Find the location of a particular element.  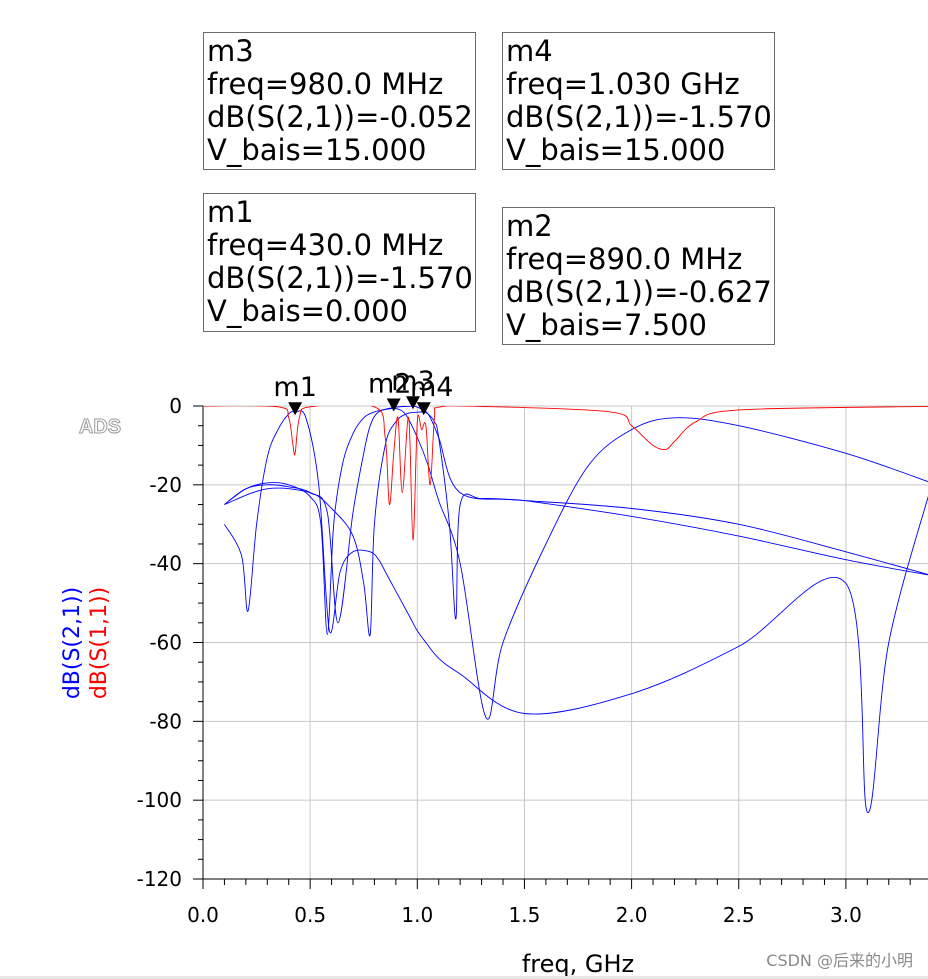

x-tick-label: 1.0 is located at coordinates (417, 915).